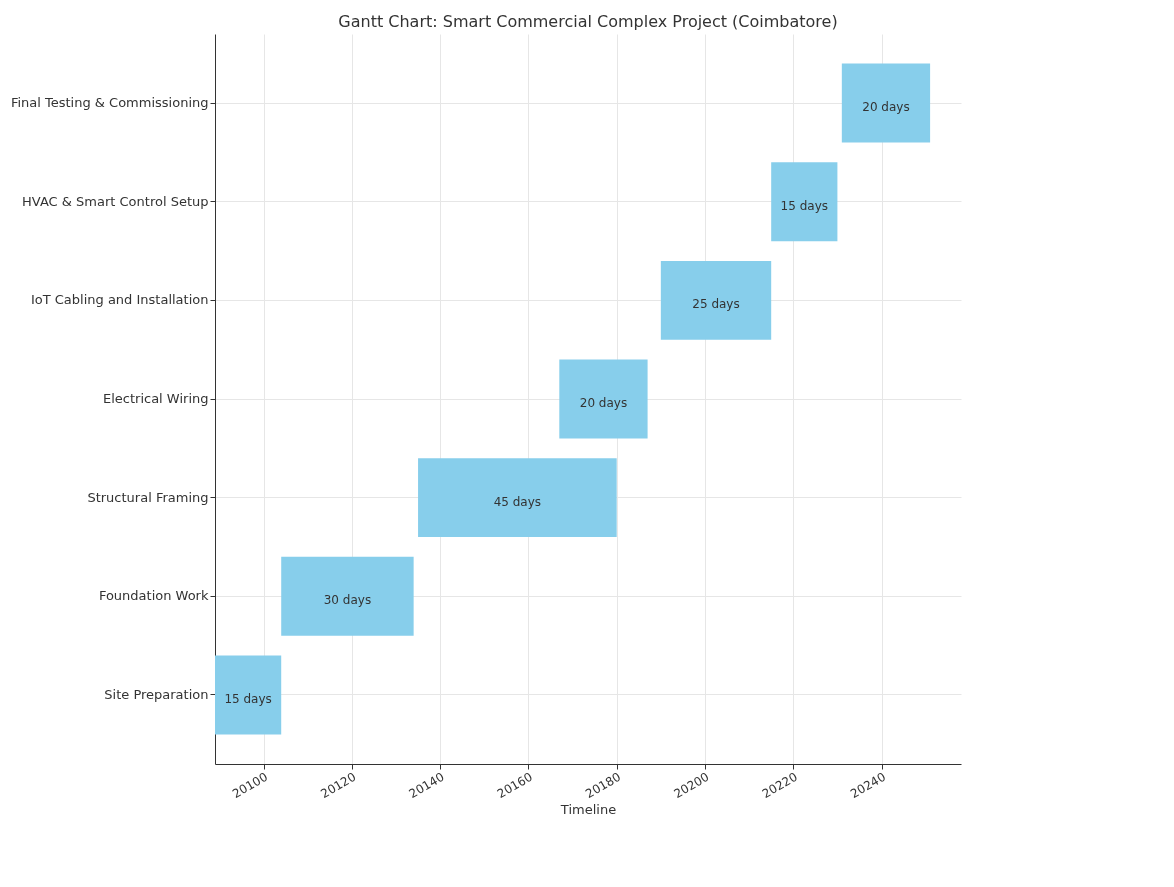 The height and width of the screenshot is (887, 1174). What do you see at coordinates (347, 600) in the screenshot?
I see `data-label: 30 days` at bounding box center [347, 600].